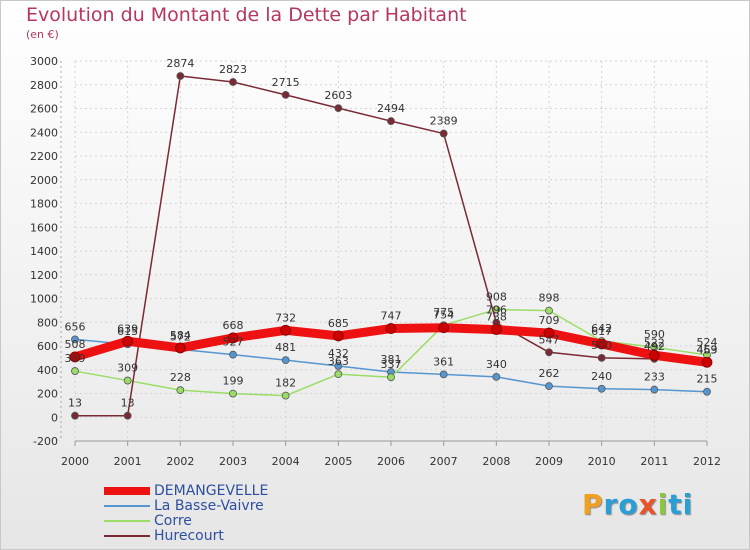 Image resolution: width=750 pixels, height=550 pixels. Describe the element at coordinates (391, 108) in the screenshot. I see `data-label: 2494` at that location.